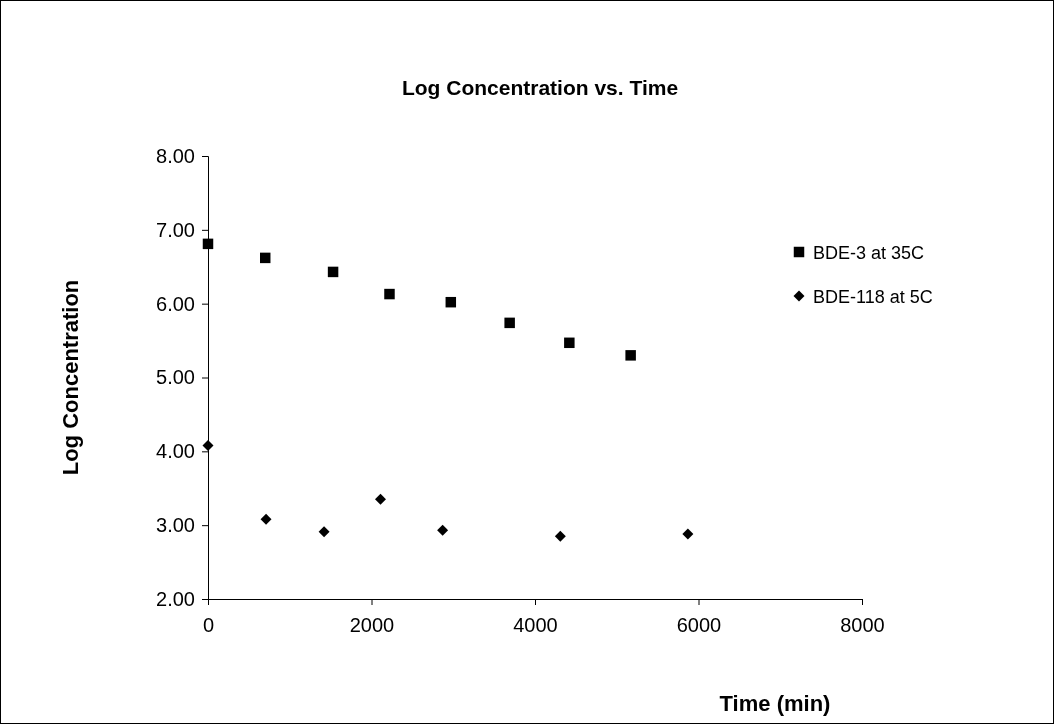 This screenshot has width=1055, height=725. What do you see at coordinates (873, 297) in the screenshot?
I see `legend-label: BDE-118 at 5C` at bounding box center [873, 297].